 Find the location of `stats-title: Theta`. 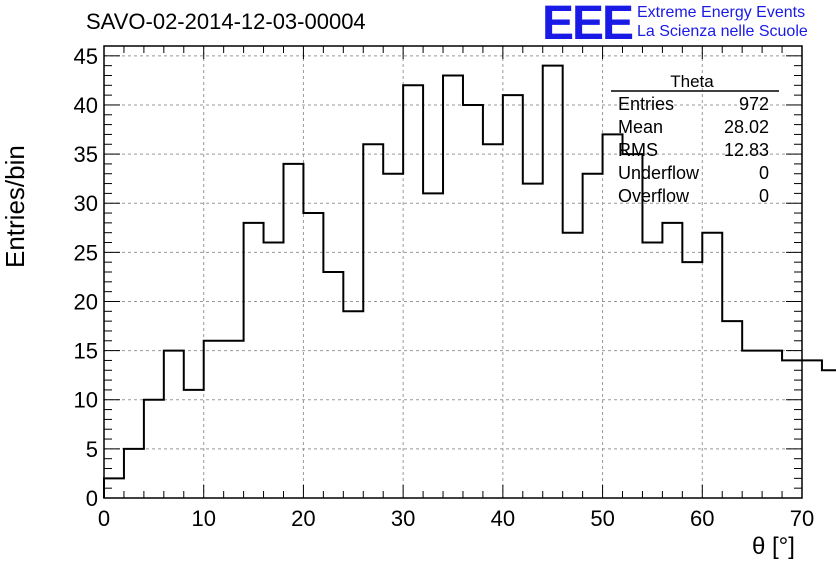

stats-title: Theta is located at coordinates (692, 81).